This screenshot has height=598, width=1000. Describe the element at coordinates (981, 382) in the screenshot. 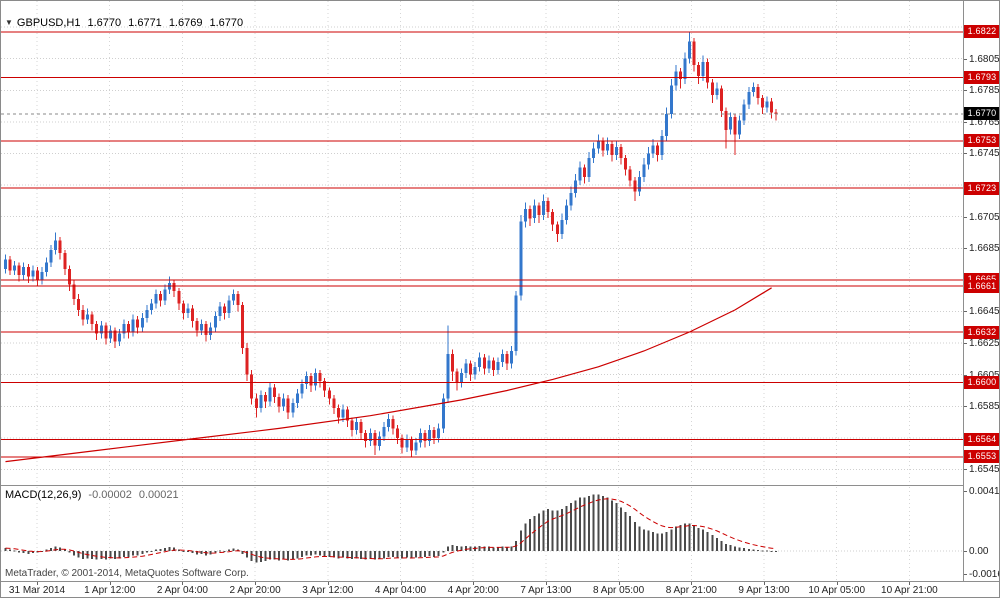

I see `sr-price-tag: 1.6600` at that location.